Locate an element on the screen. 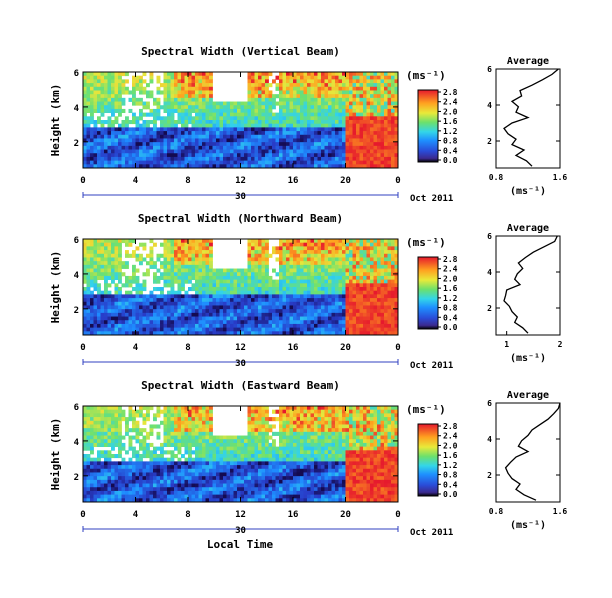  panel-title: Spectral Width (Vertical Beam) is located at coordinates (240, 51).